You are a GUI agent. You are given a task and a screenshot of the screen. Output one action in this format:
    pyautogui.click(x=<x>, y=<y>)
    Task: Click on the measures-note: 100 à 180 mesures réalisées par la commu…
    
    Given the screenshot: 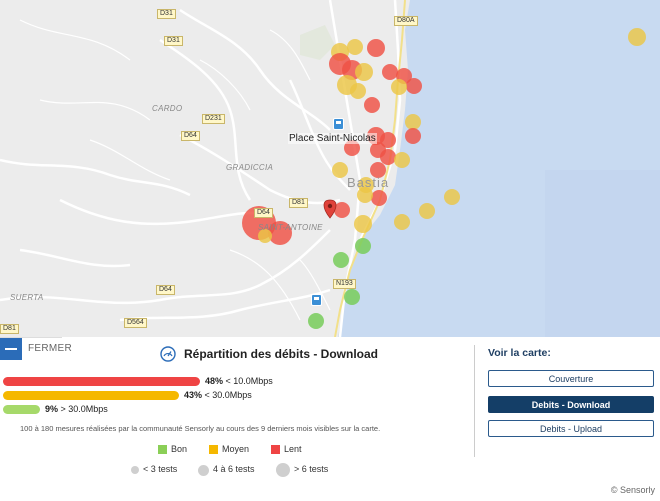 What is the action you would take?
    pyautogui.click(x=200, y=428)
    